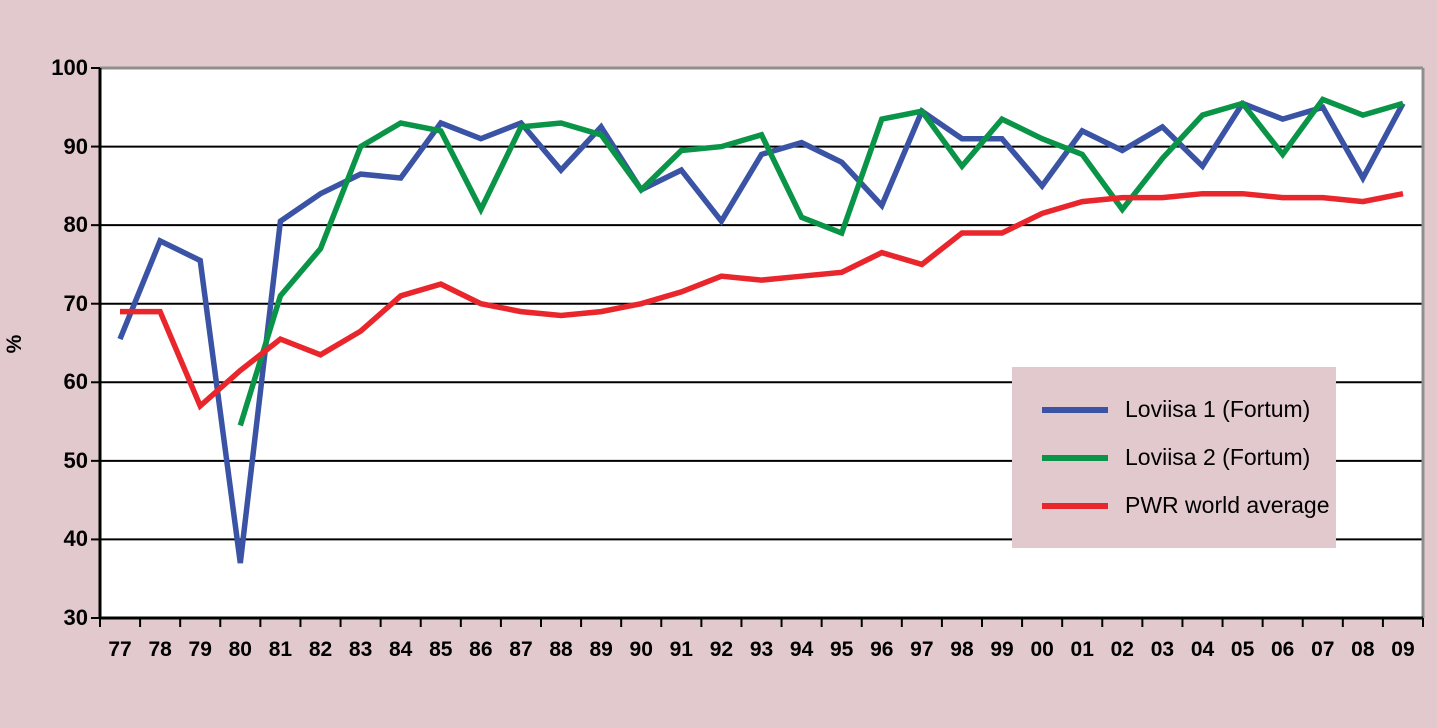  I want to click on x-tick-label: 08, so click(1363, 649).